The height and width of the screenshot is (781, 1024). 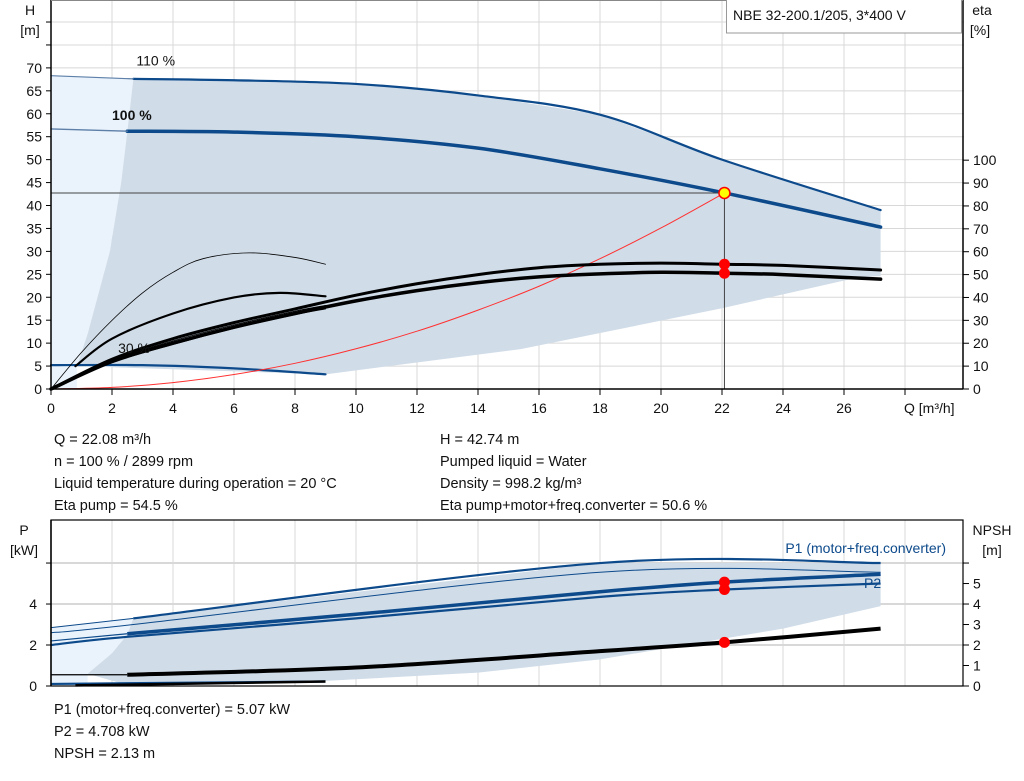 I want to click on curve-eta-low-thin, so click(x=188, y=321).